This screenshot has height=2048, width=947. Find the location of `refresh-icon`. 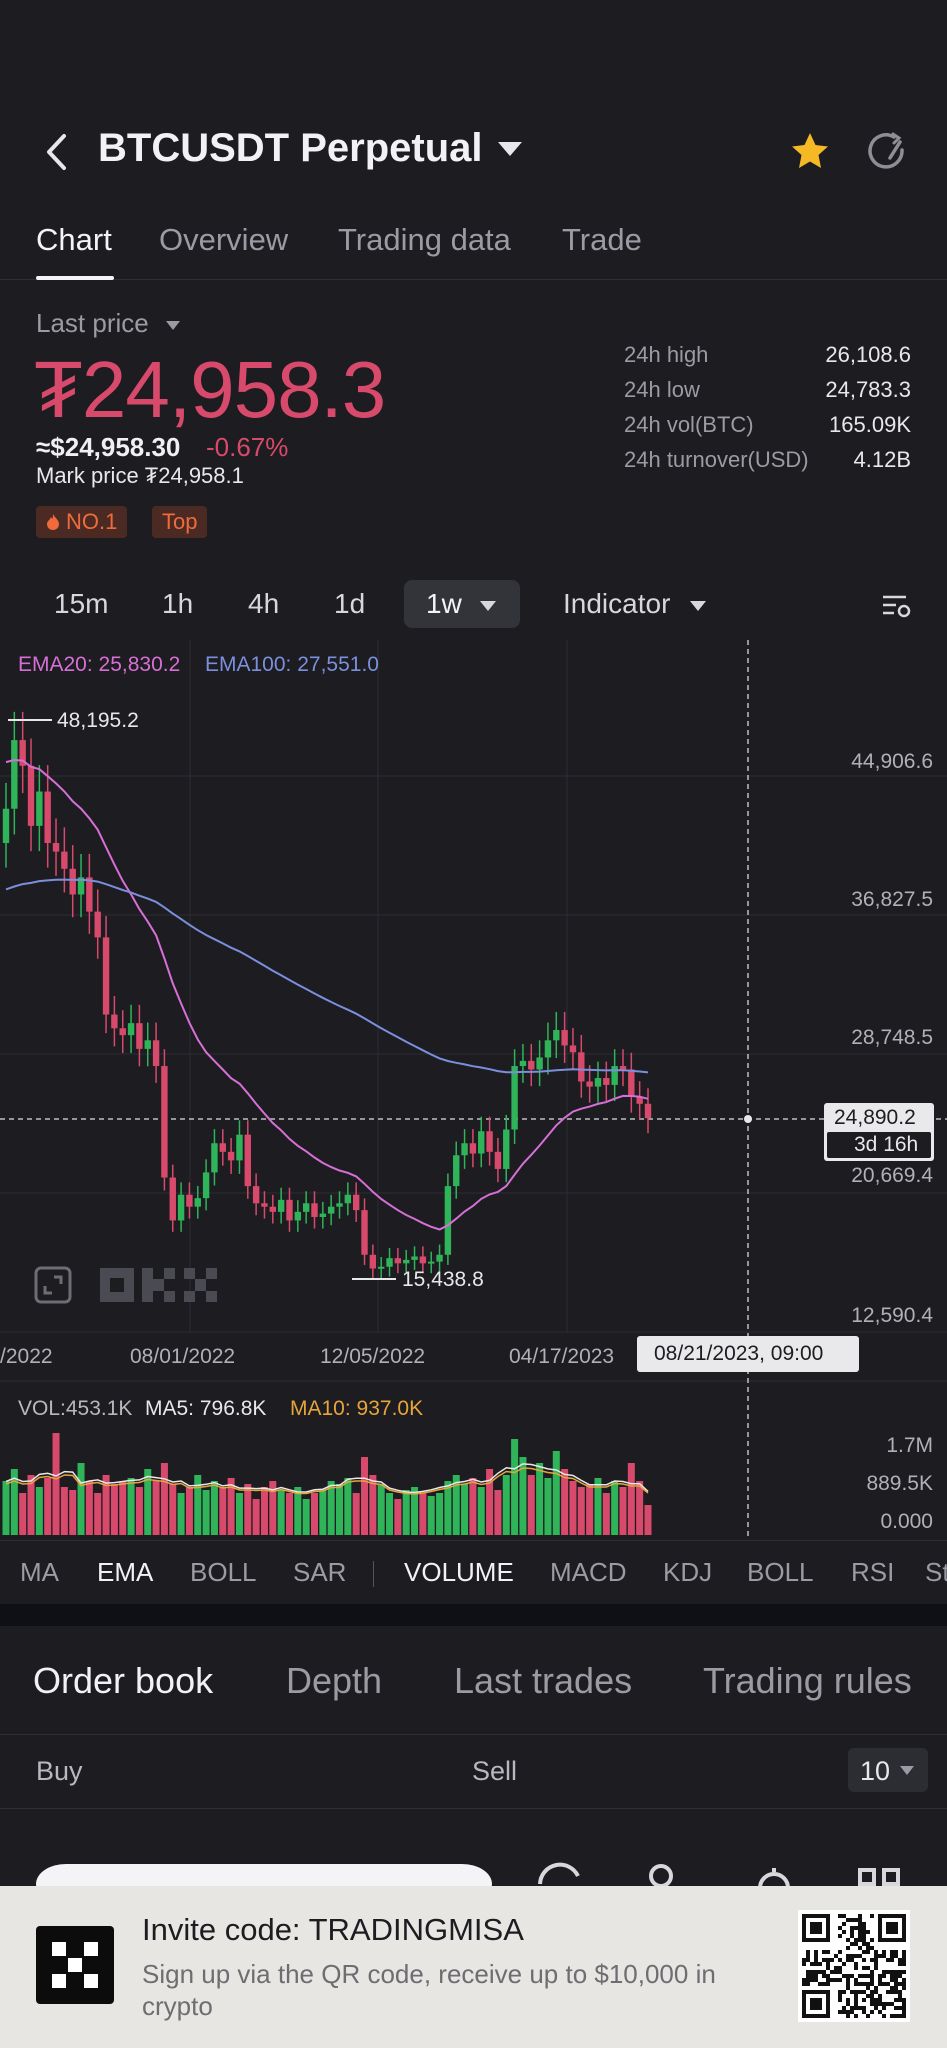

refresh-icon is located at coordinates (888, 152).